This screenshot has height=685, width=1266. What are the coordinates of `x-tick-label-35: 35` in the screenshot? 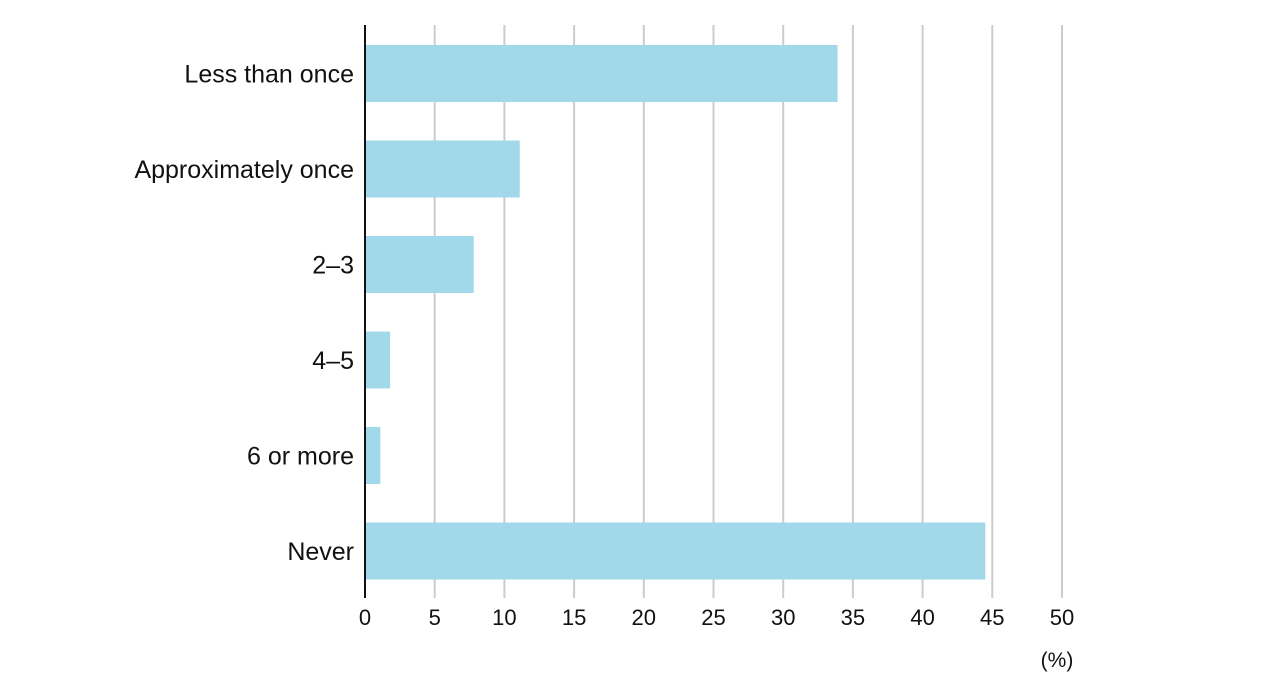 It's located at (853, 617).